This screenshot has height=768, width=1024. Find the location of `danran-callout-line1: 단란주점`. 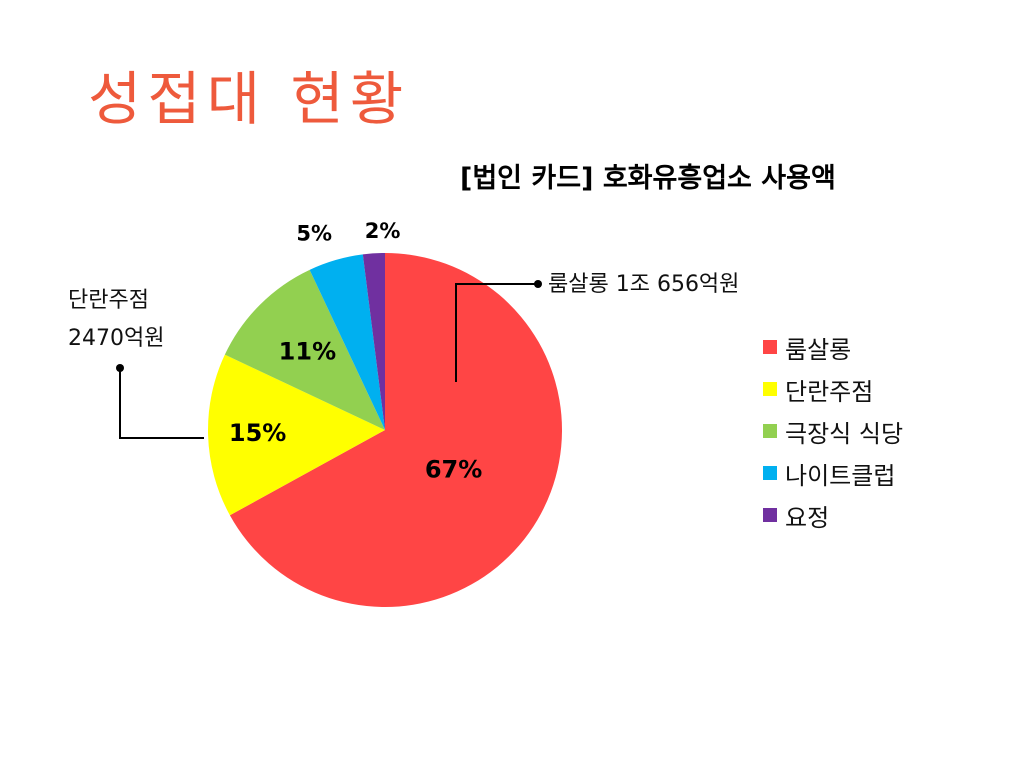

danran-callout-line1: 단란주점 is located at coordinates (108, 300).